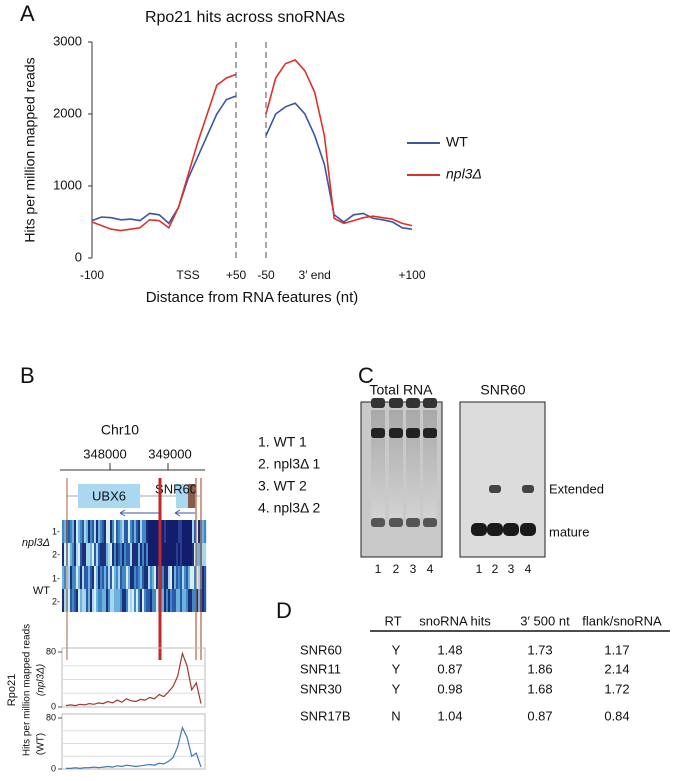 Image resolution: width=673 pixels, height=781 pixels. I want to click on chart-title: Rpo21 hits across snoRNAs, so click(245, 17).